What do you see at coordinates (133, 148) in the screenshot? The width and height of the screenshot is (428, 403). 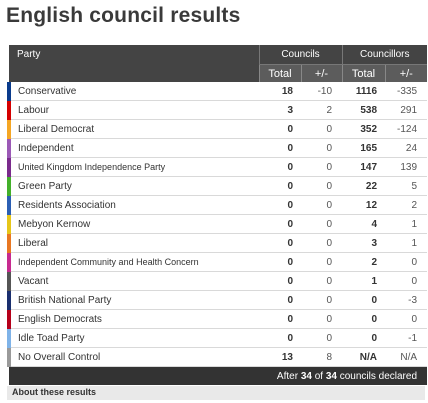 I see `party-name: Independent` at bounding box center [133, 148].